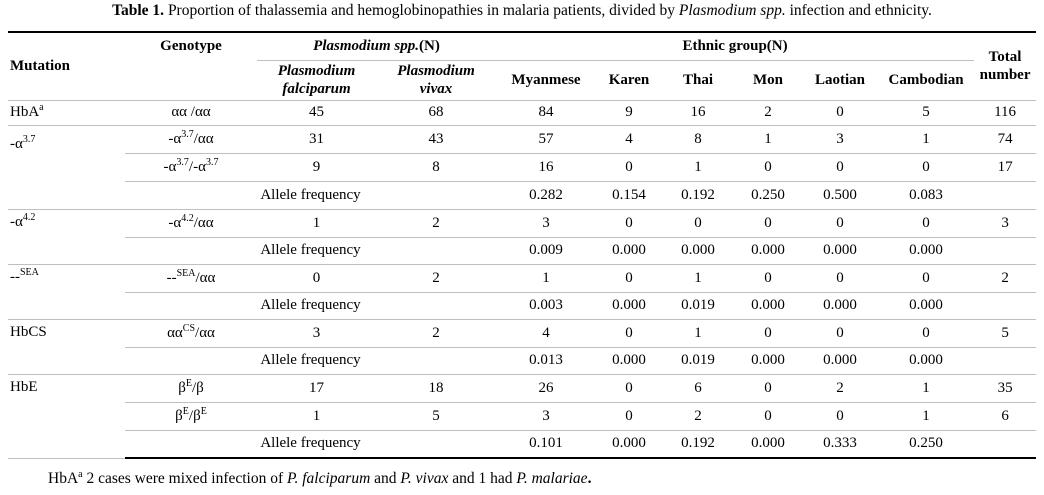 The width and height of the screenshot is (1044, 495). I want to click on value-cell: 31, so click(316, 139).